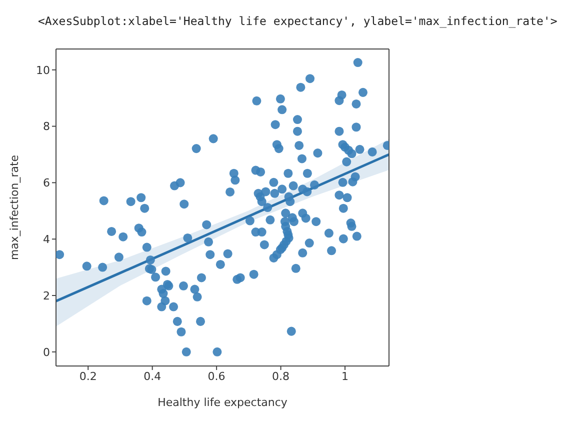  What do you see at coordinates (223, 402) in the screenshot?
I see `x-axis-title: Healthy life expectancy` at bounding box center [223, 402].